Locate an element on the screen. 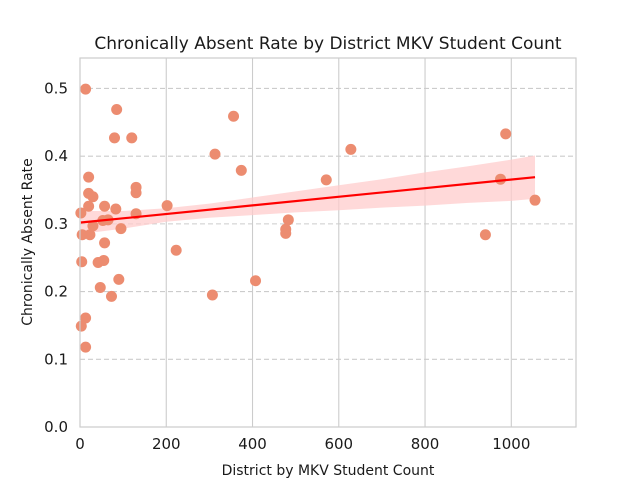 This screenshot has width=640, height=480. y-tick-label: 0.2 is located at coordinates (56, 292).